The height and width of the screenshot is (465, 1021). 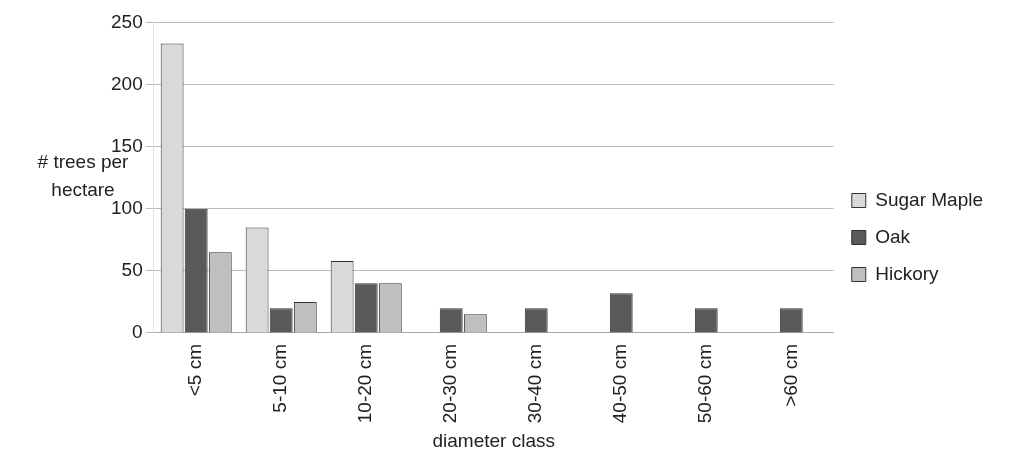 What do you see at coordinates (450, 384) in the screenshot?
I see `x-tick-label: 20-30 cm` at bounding box center [450, 384].